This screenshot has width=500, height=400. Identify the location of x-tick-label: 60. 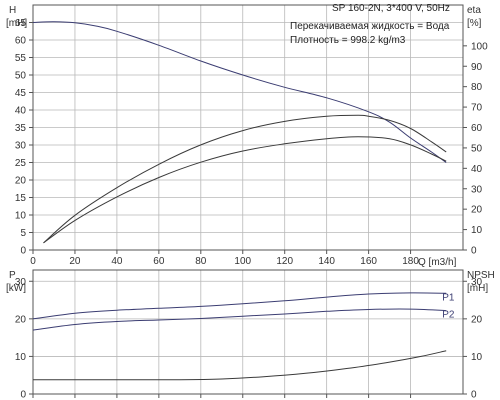
(159, 261).